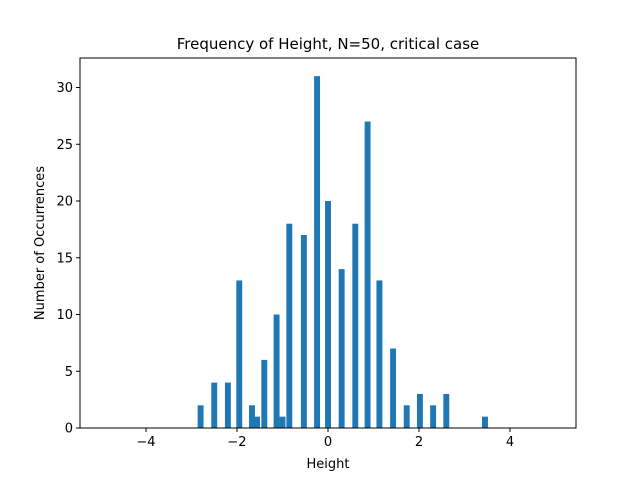  What do you see at coordinates (69, 372) in the screenshot?
I see `y-tick-label: 5` at bounding box center [69, 372].